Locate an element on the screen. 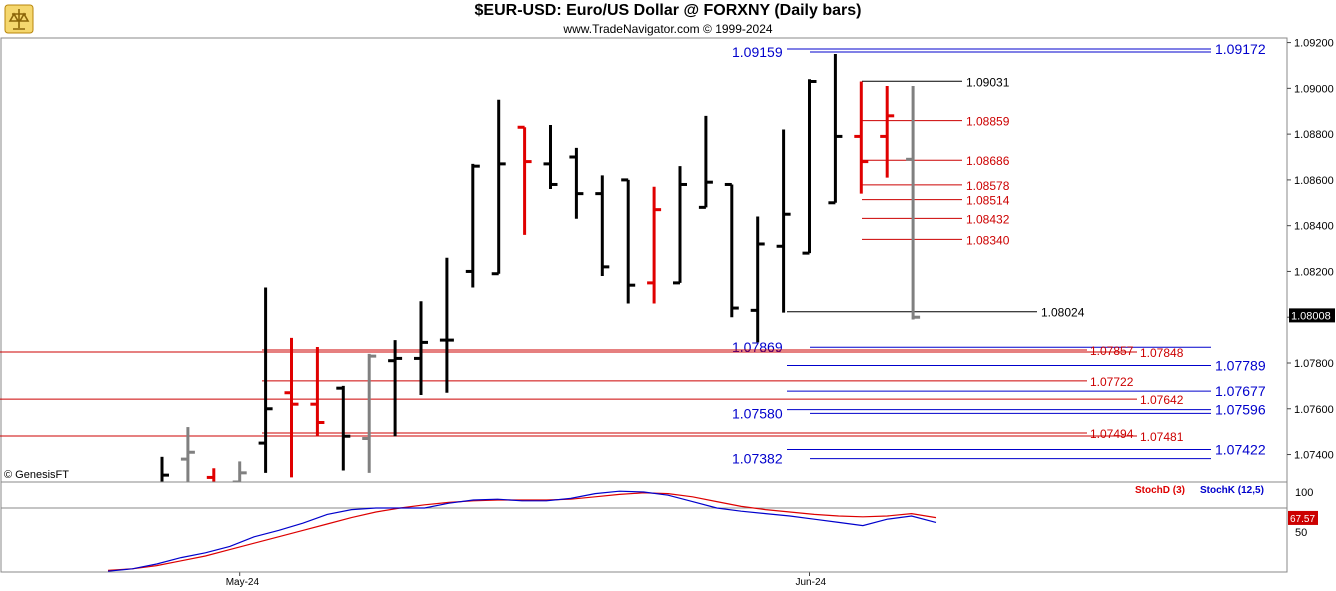  price-tick-label: 1.07600 is located at coordinates (1314, 410).